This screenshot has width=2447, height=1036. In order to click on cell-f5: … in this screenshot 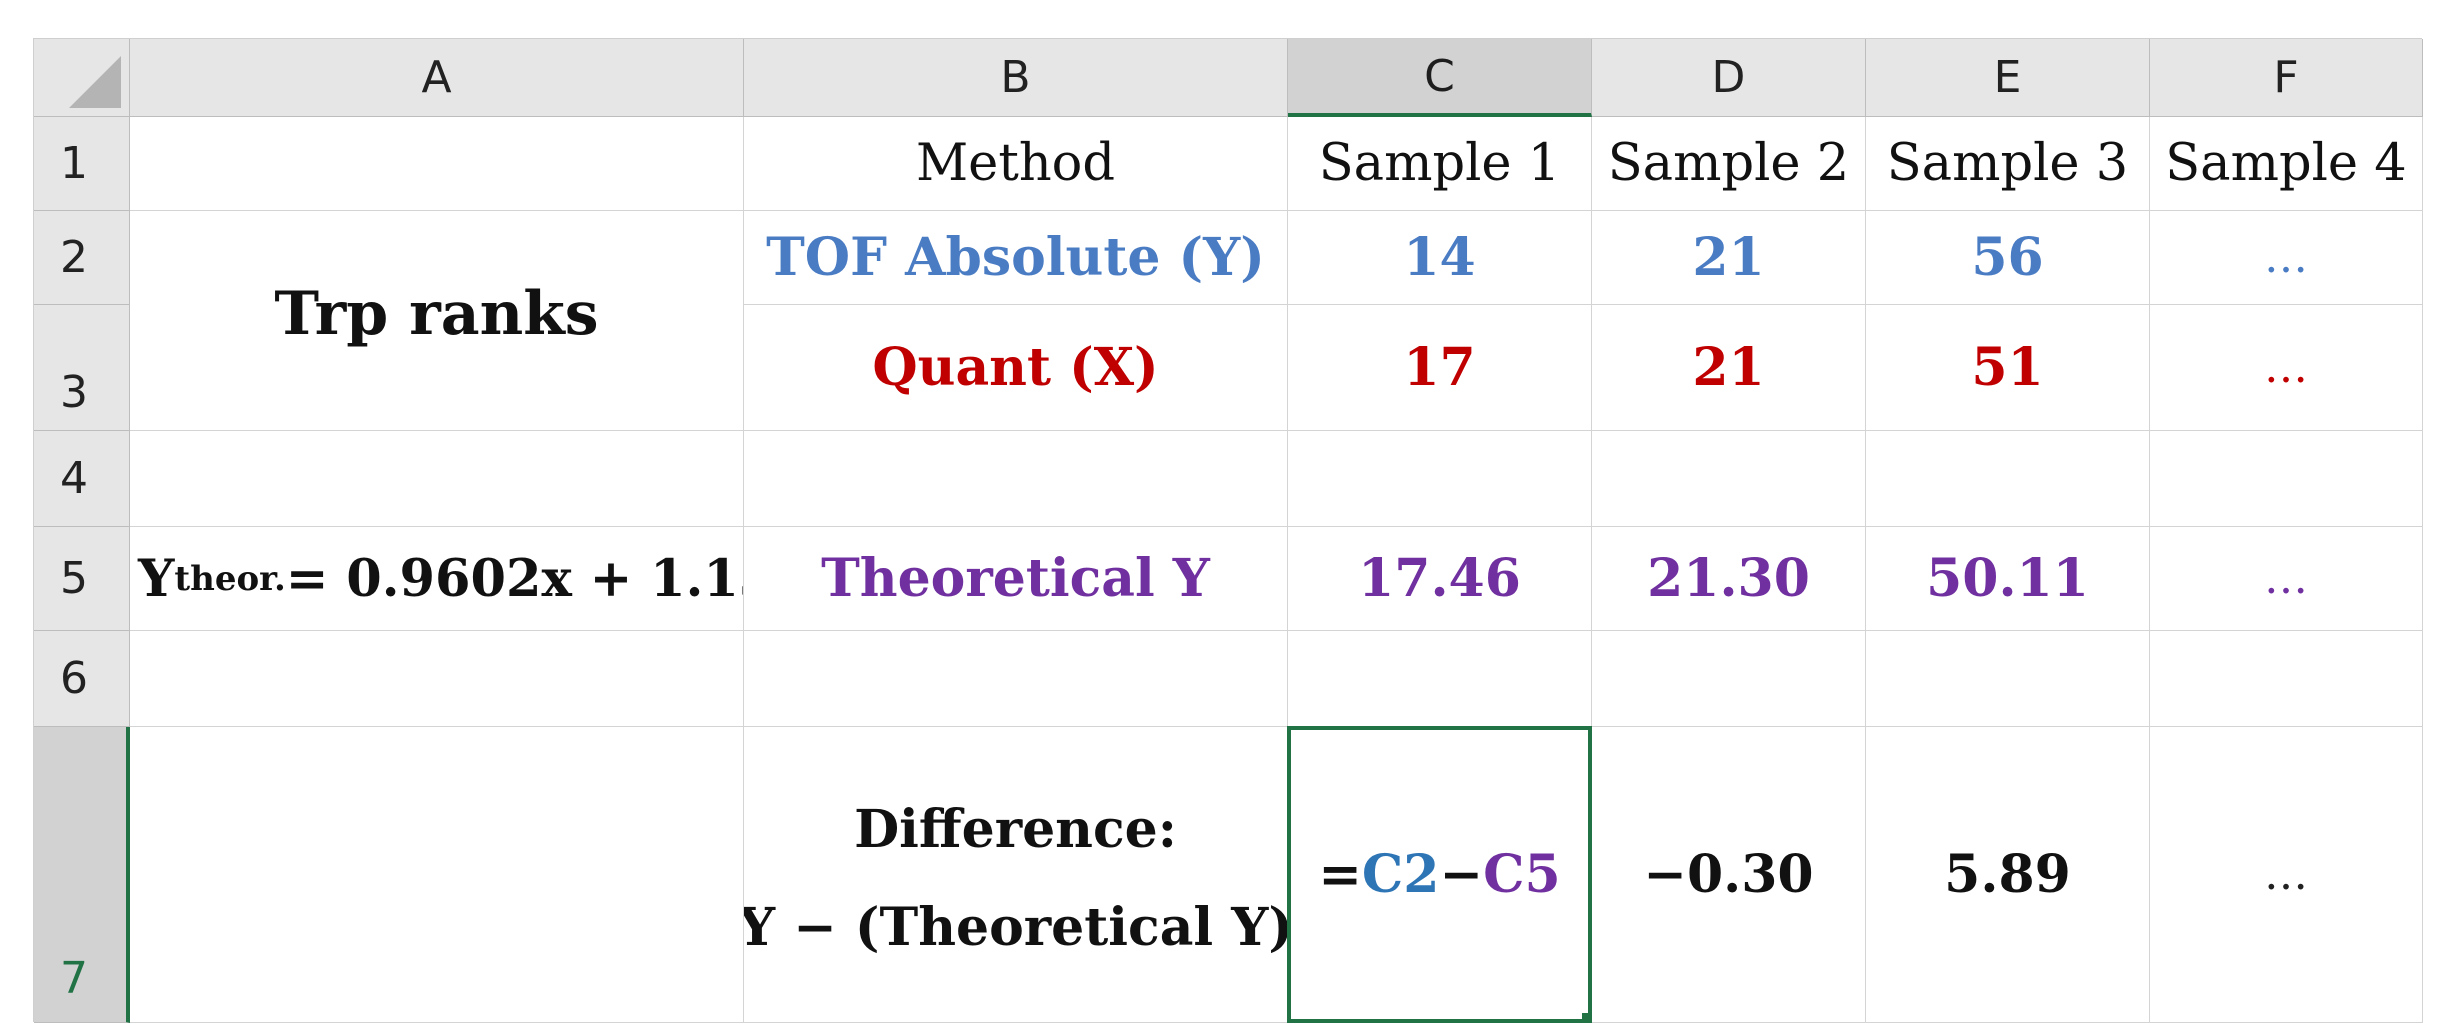, I will do `click(2286, 579)`.